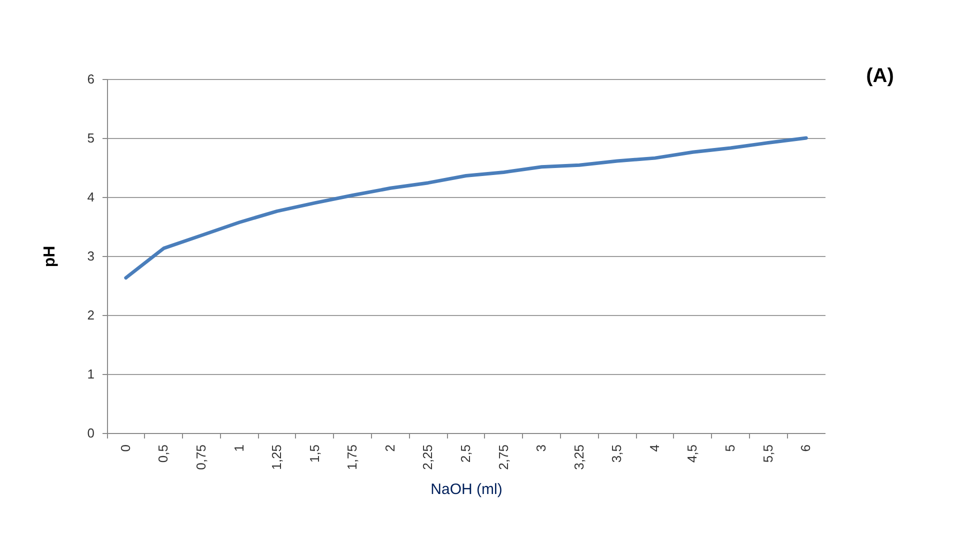 Image resolution: width=960 pixels, height=548 pixels. What do you see at coordinates (466, 489) in the screenshot?
I see `x-axis-title: NaOH (ml)` at bounding box center [466, 489].